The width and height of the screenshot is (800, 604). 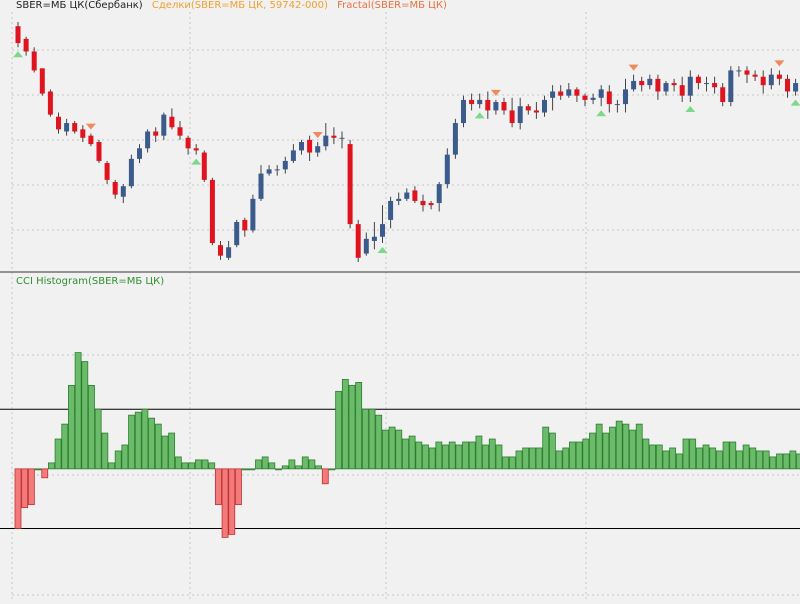 I want to click on legend-trades: Сделки(SBER=МБ ЦК, 59742-000), so click(x=239, y=5).